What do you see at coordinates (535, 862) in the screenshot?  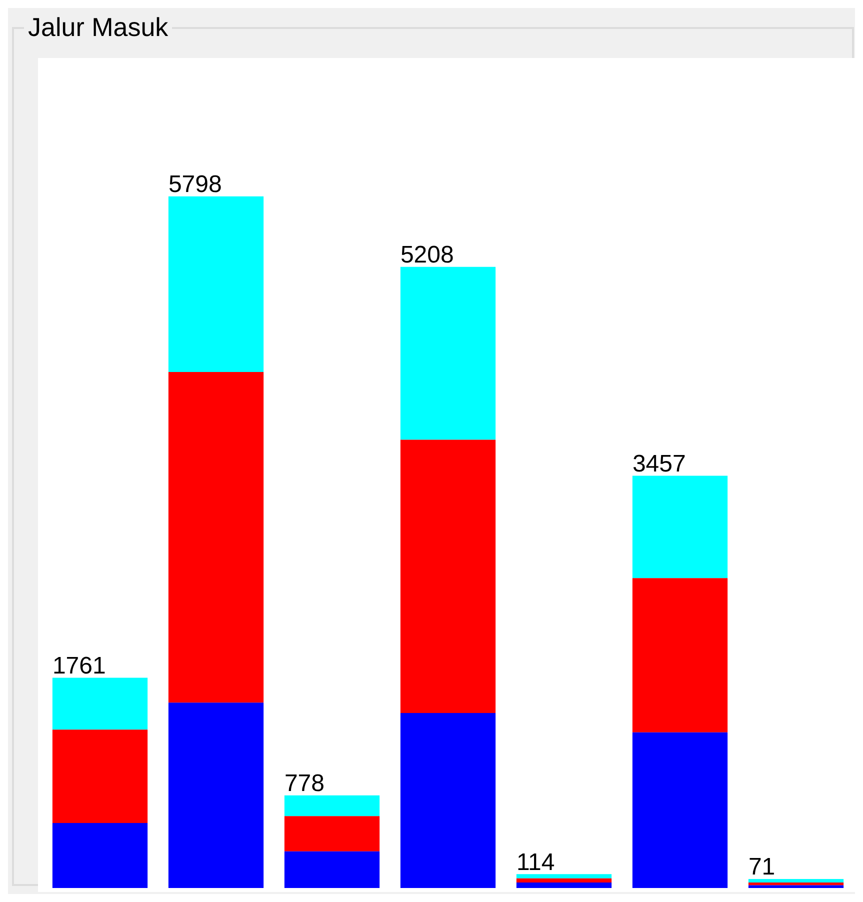 I see `annotation: 114` at bounding box center [535, 862].